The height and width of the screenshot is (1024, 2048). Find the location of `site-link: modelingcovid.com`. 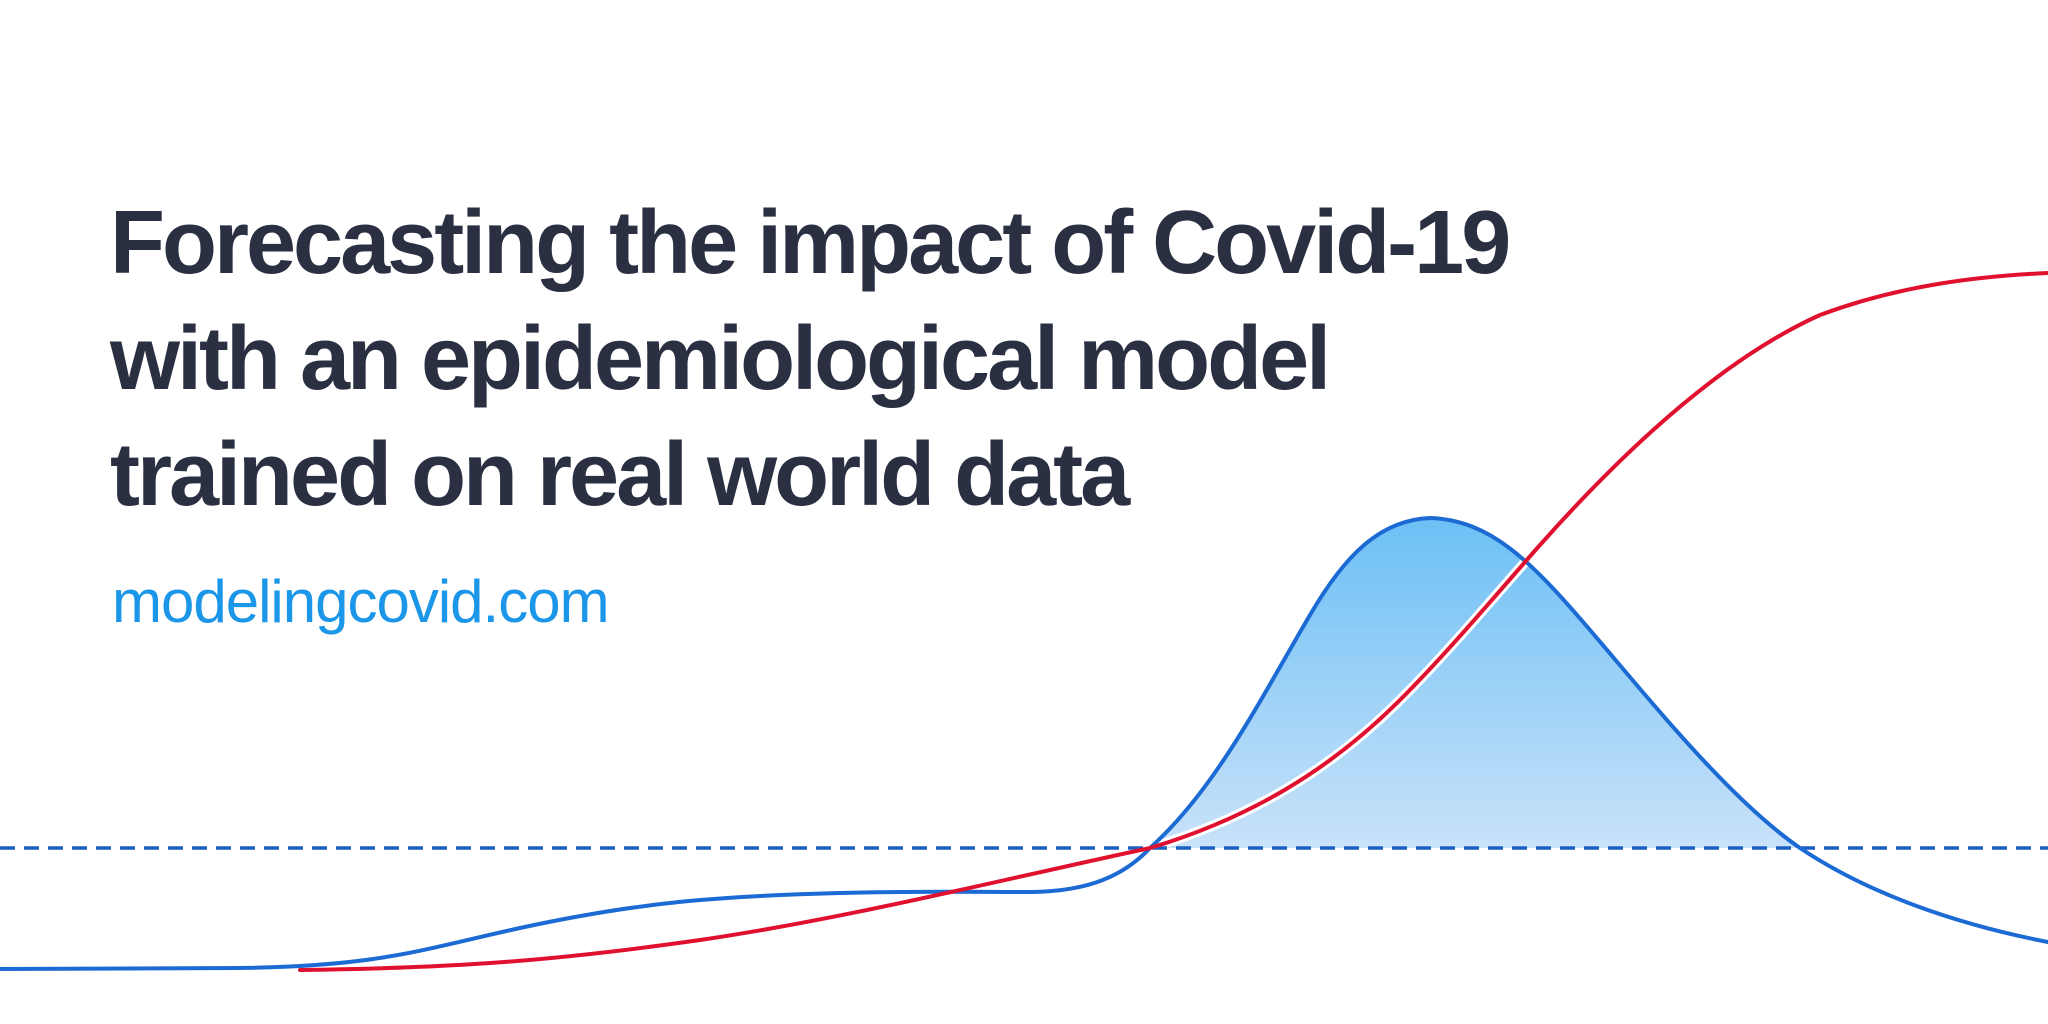

site-link: modelingcovid.com is located at coordinates (361, 601).